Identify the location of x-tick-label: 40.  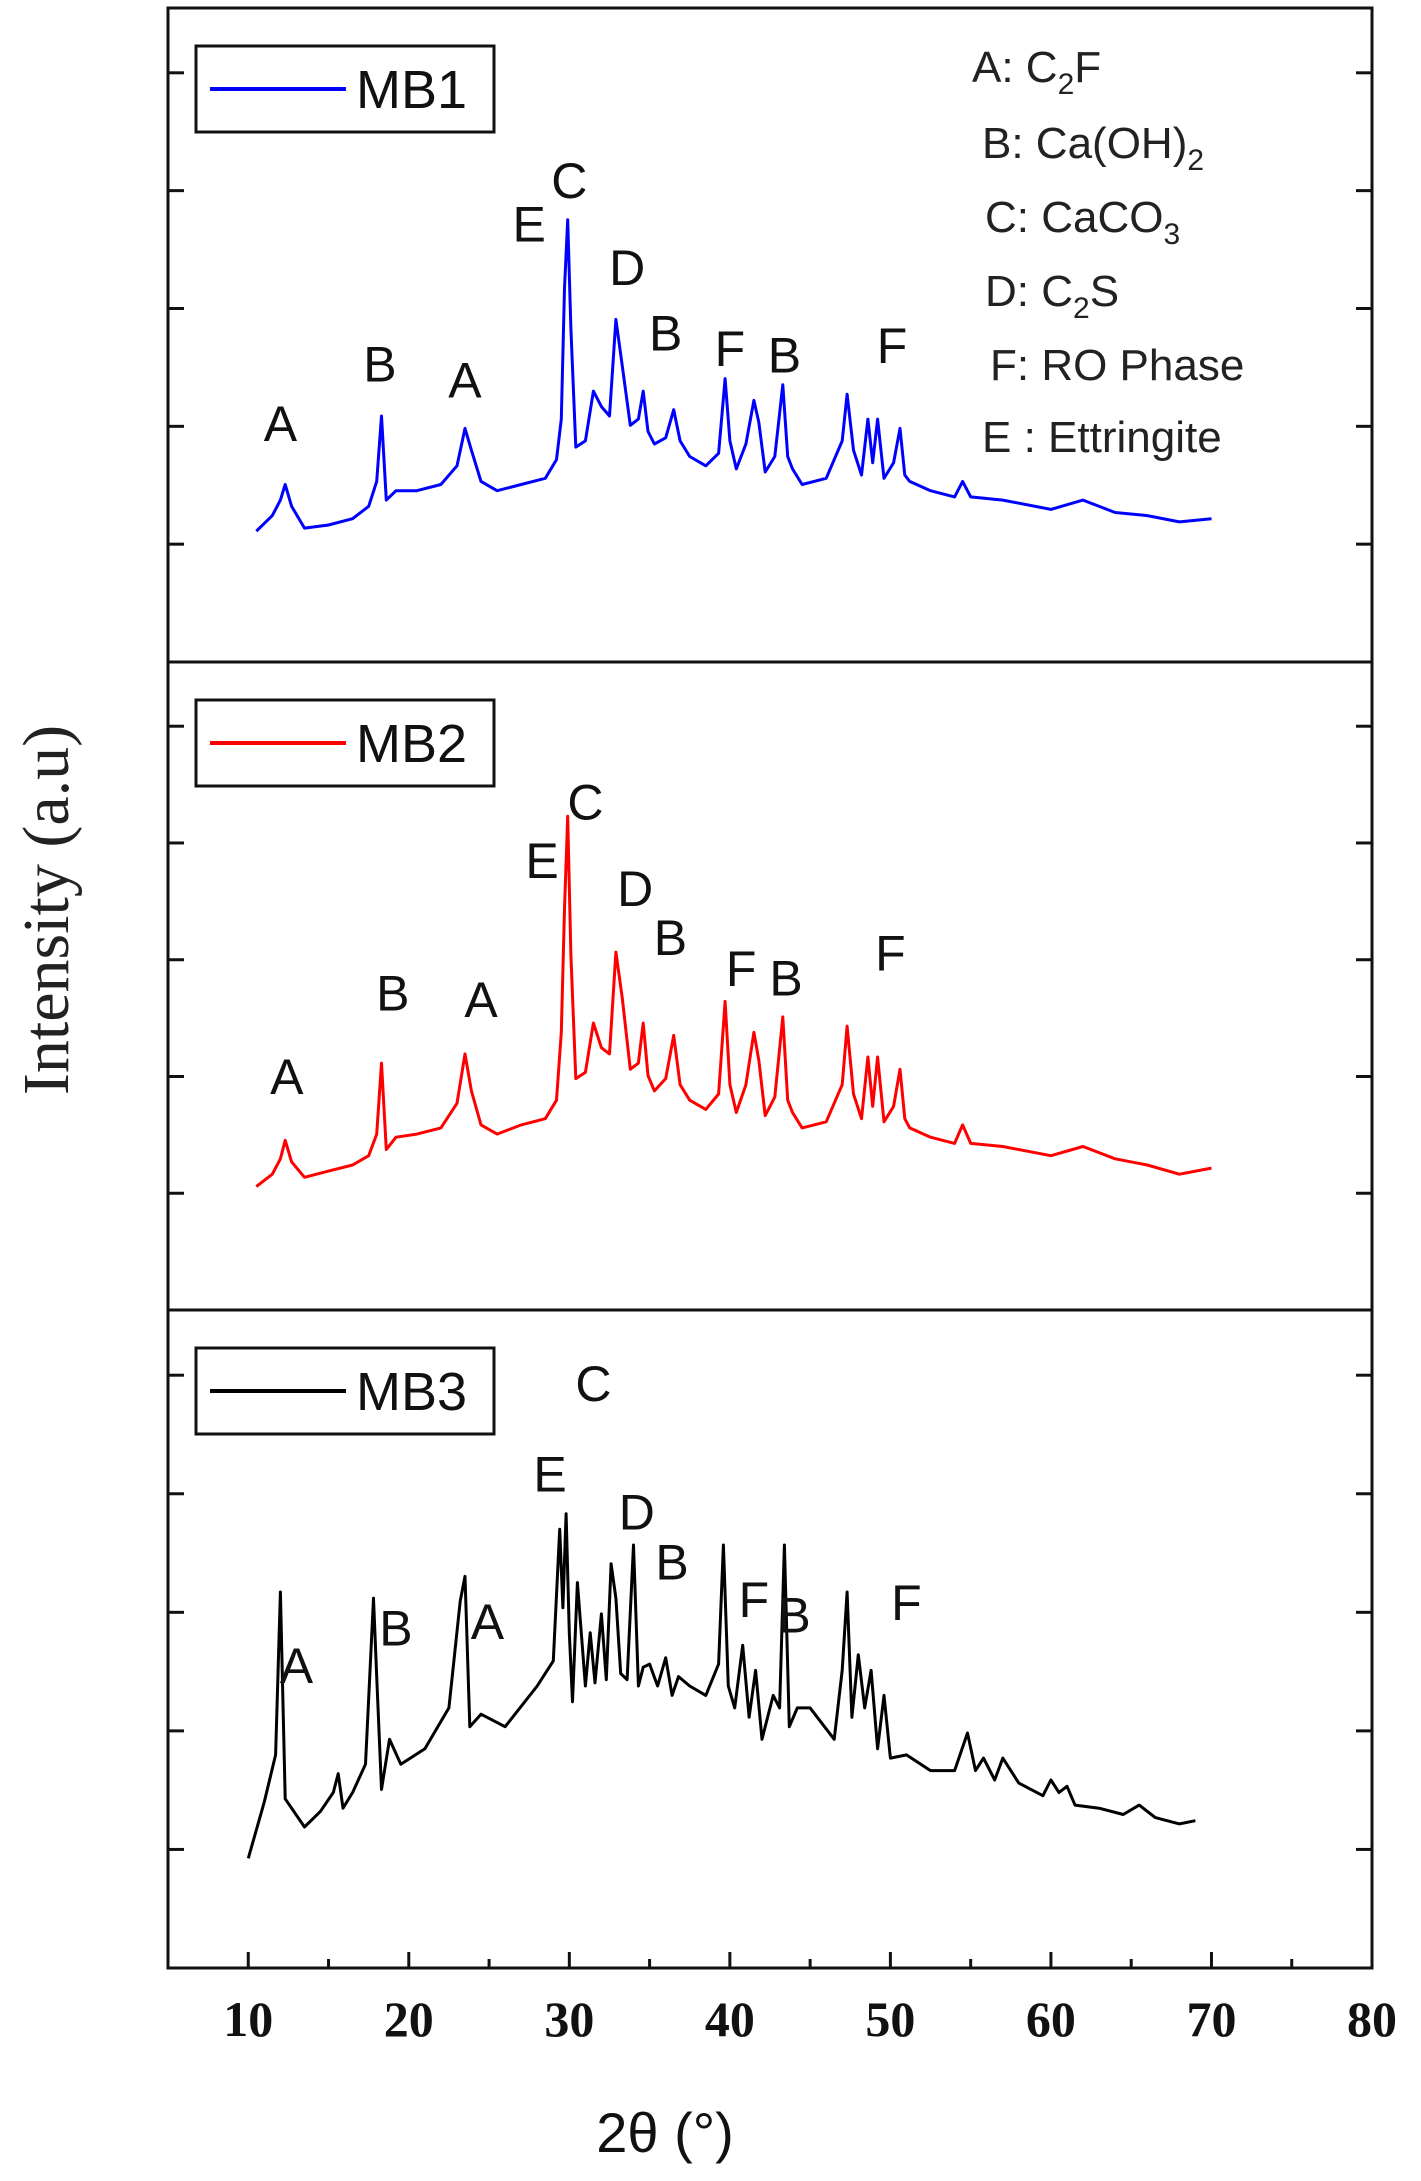
(730, 2019).